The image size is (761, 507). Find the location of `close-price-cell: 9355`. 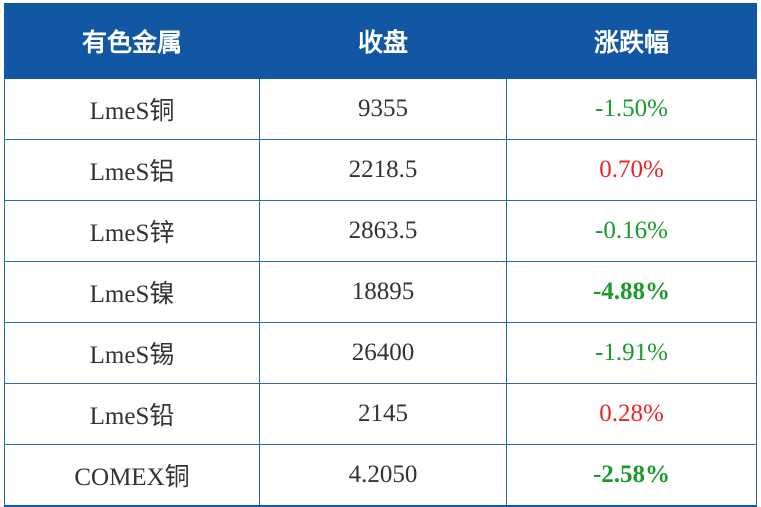

close-price-cell: 9355 is located at coordinates (383, 109).